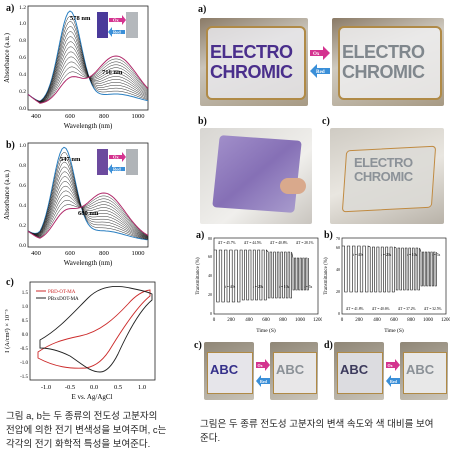  Describe the element at coordinates (202, 121) in the screenshot. I see `photo-b-label: b)` at that location.